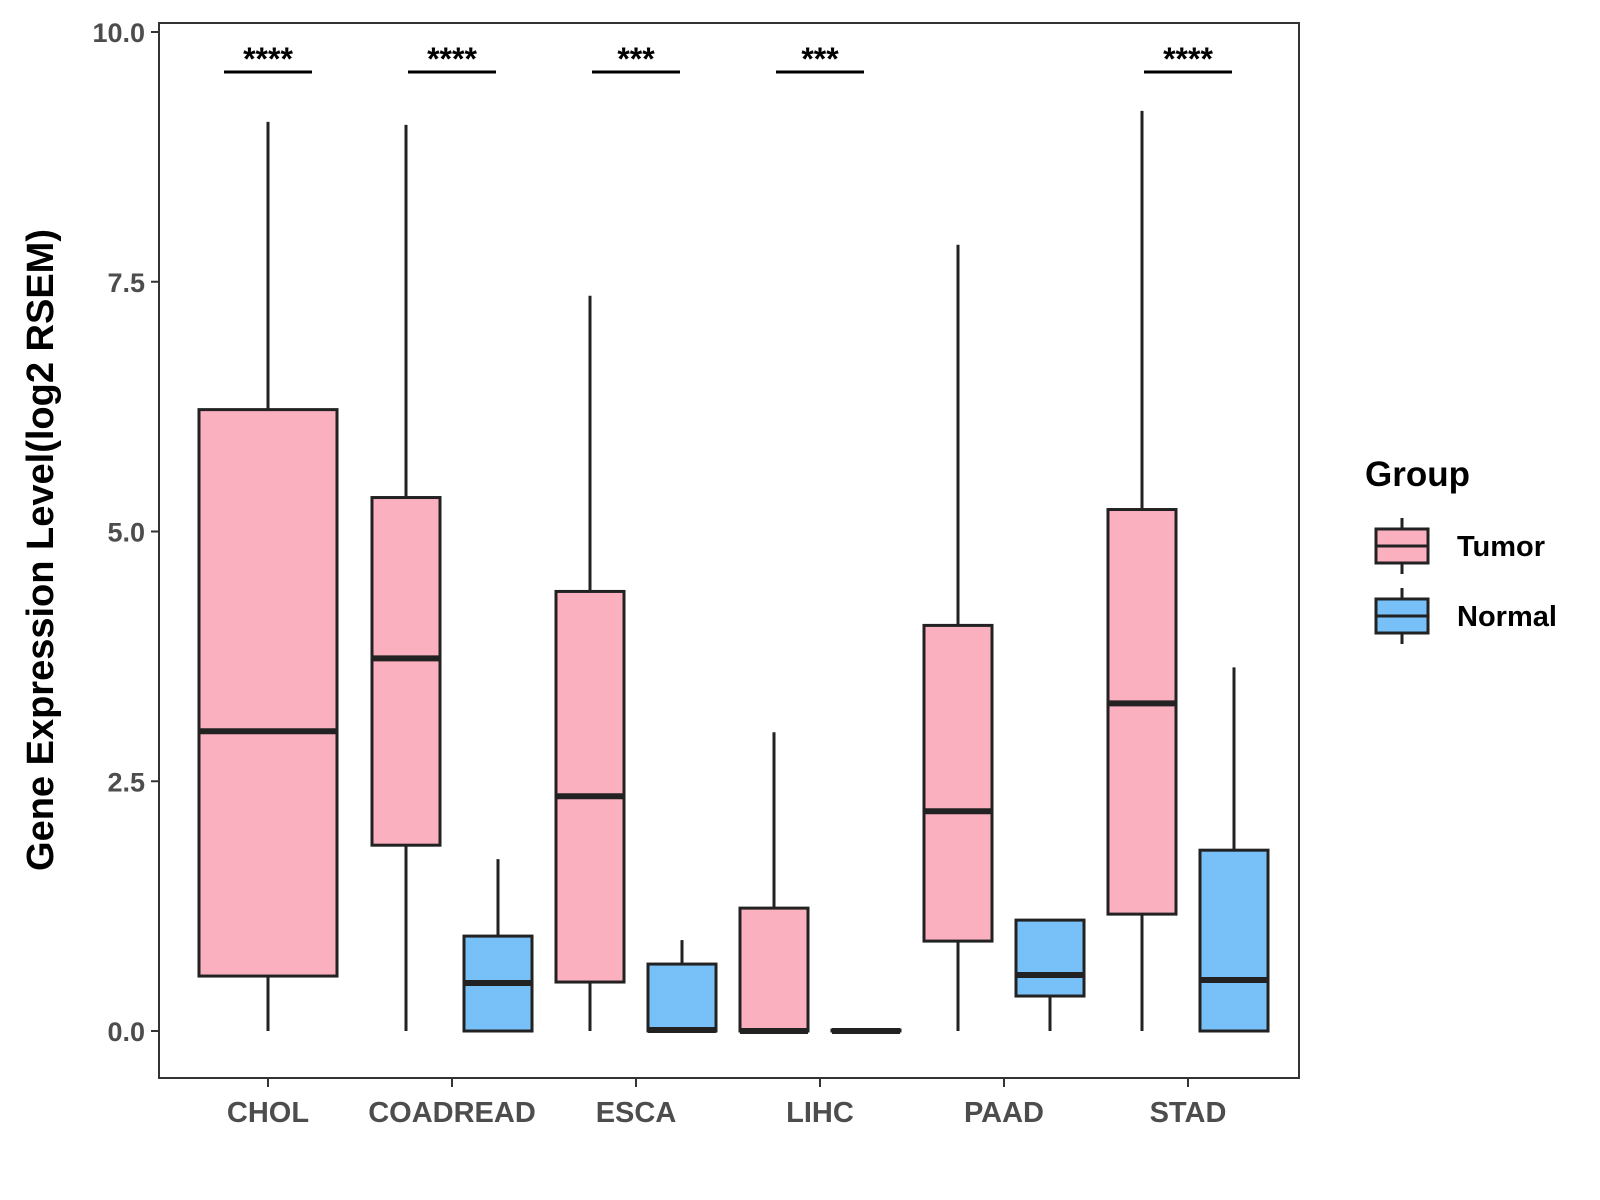 This screenshot has width=1600, height=1200. What do you see at coordinates (866, 1031) in the screenshot?
I see `box-normal-lihc` at bounding box center [866, 1031].